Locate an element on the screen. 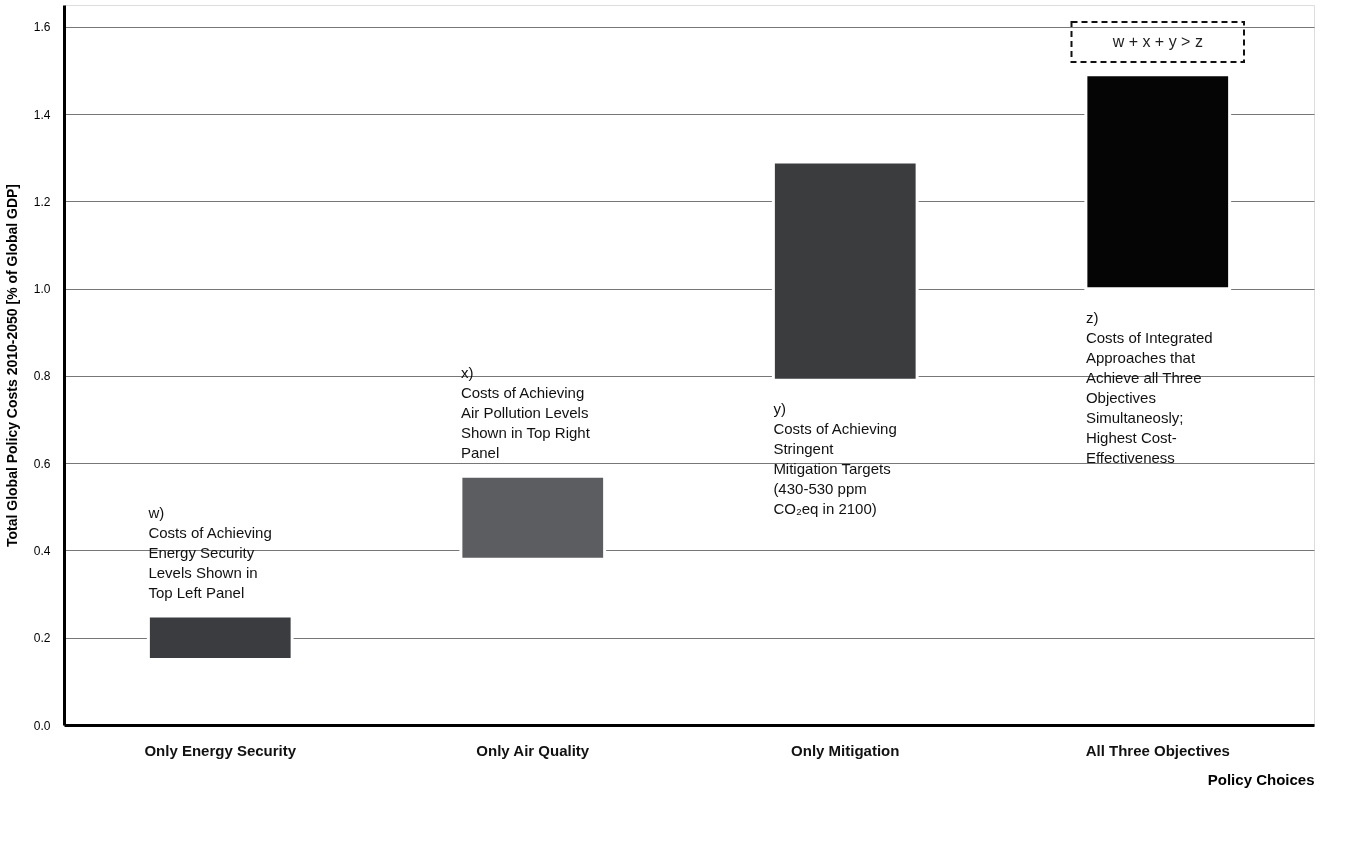 Image resolution: width=1345 pixels, height=844 pixels. y-tick-label: 1.0 is located at coordinates (42, 289).